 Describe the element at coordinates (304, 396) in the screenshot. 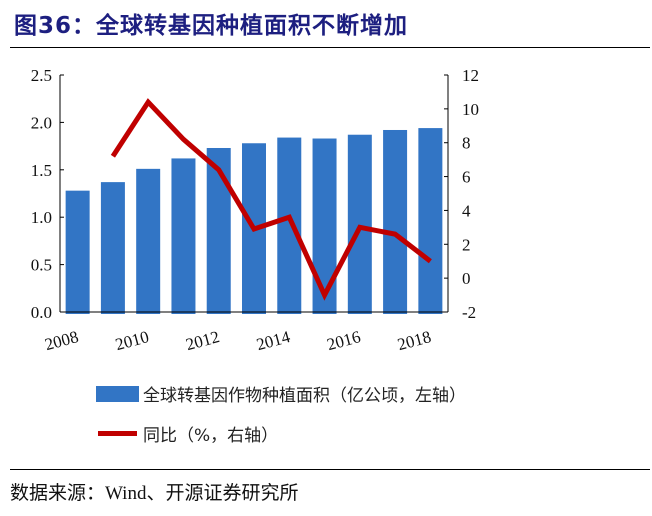

I see `legend-label-bar: 全球转基因作物种植面积（亿公顷，左轴）` at that location.